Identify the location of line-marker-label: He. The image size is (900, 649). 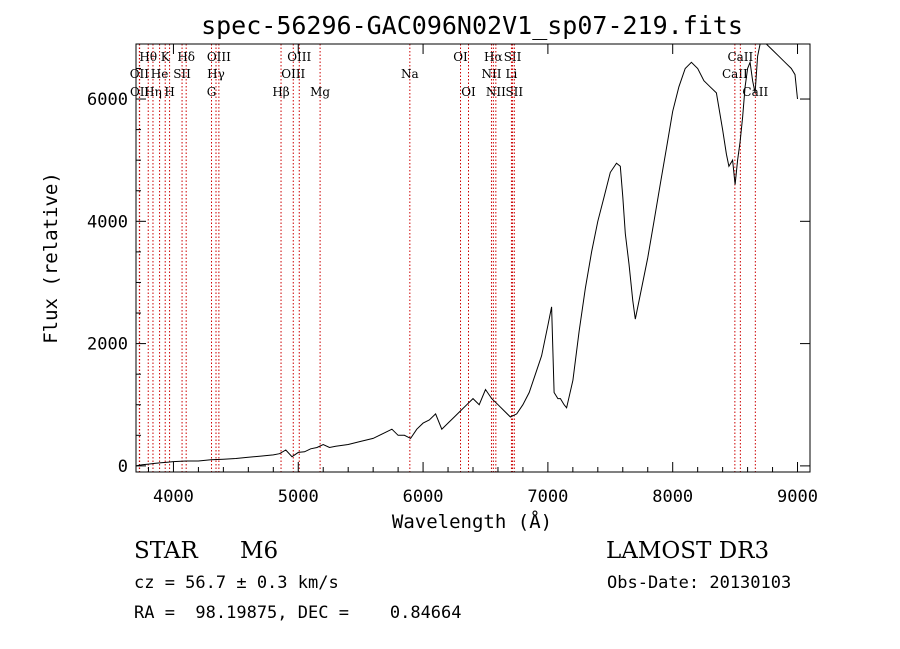
(160, 74).